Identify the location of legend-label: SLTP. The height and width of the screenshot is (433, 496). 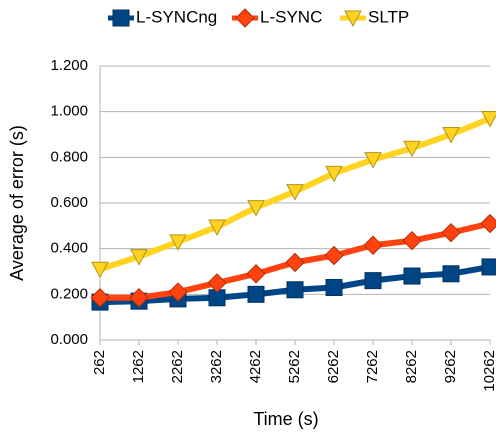
(388, 16).